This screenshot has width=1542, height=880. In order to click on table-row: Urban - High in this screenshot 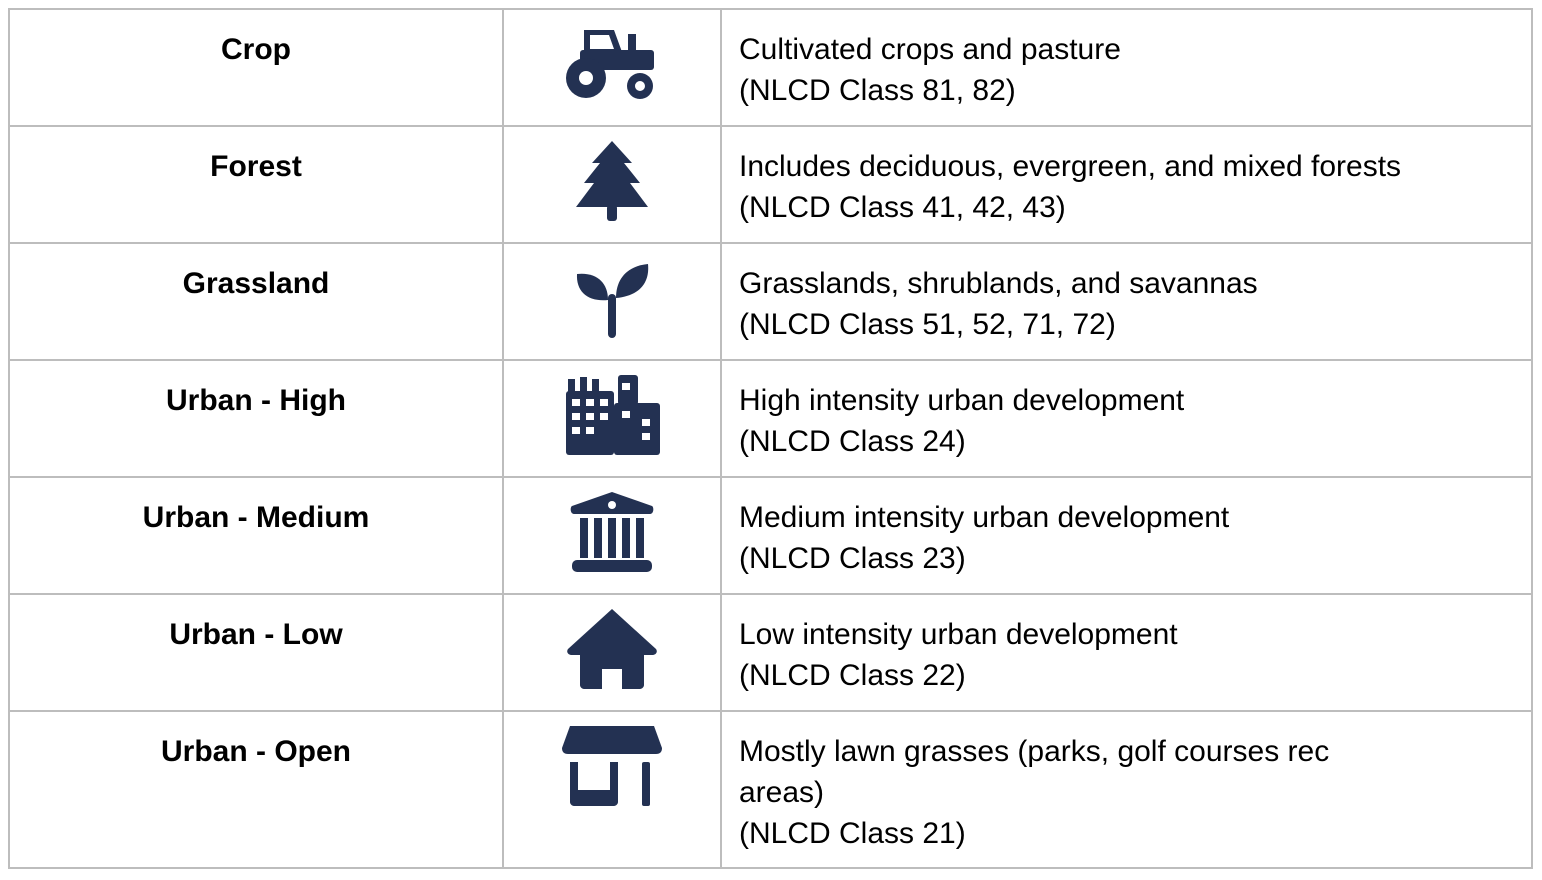, I will do `click(770, 418)`.